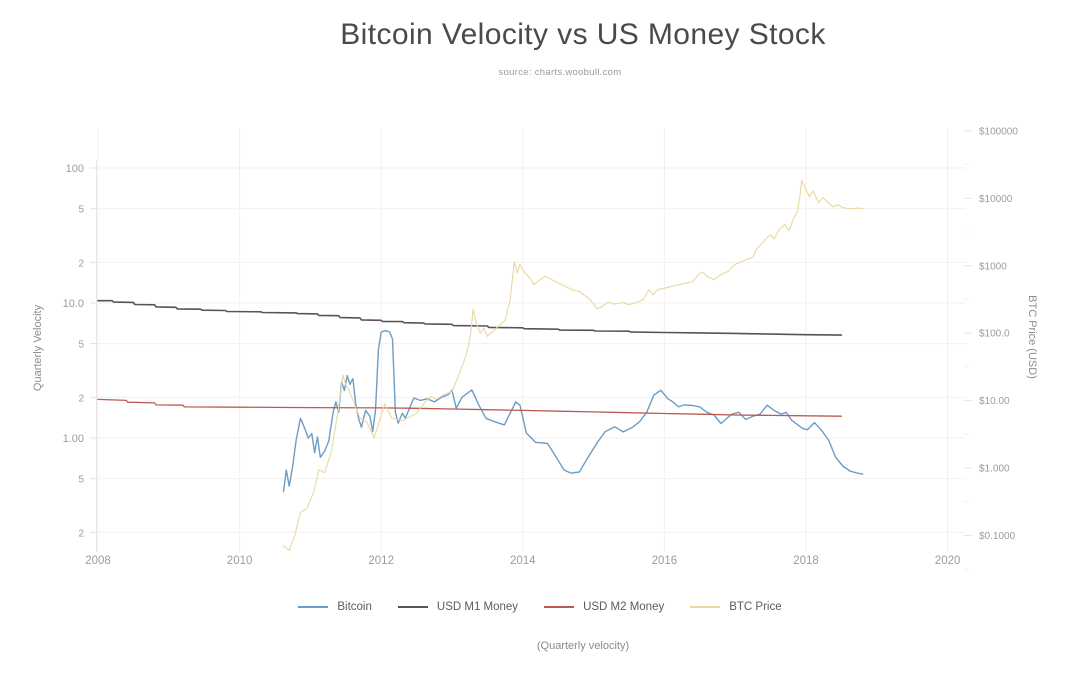  What do you see at coordinates (665, 561) in the screenshot?
I see `x-axis-tick-label: 2016` at bounding box center [665, 561].